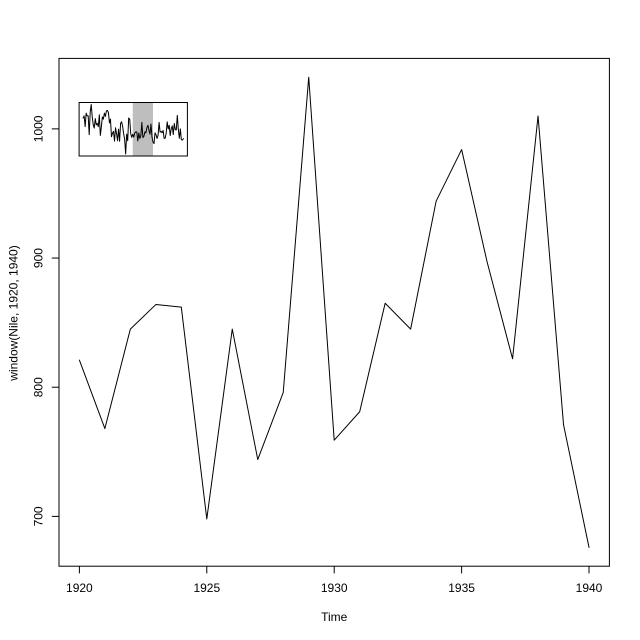 This screenshot has height=640, width=640. I want to click on svg-text: 700, so click(39, 516).